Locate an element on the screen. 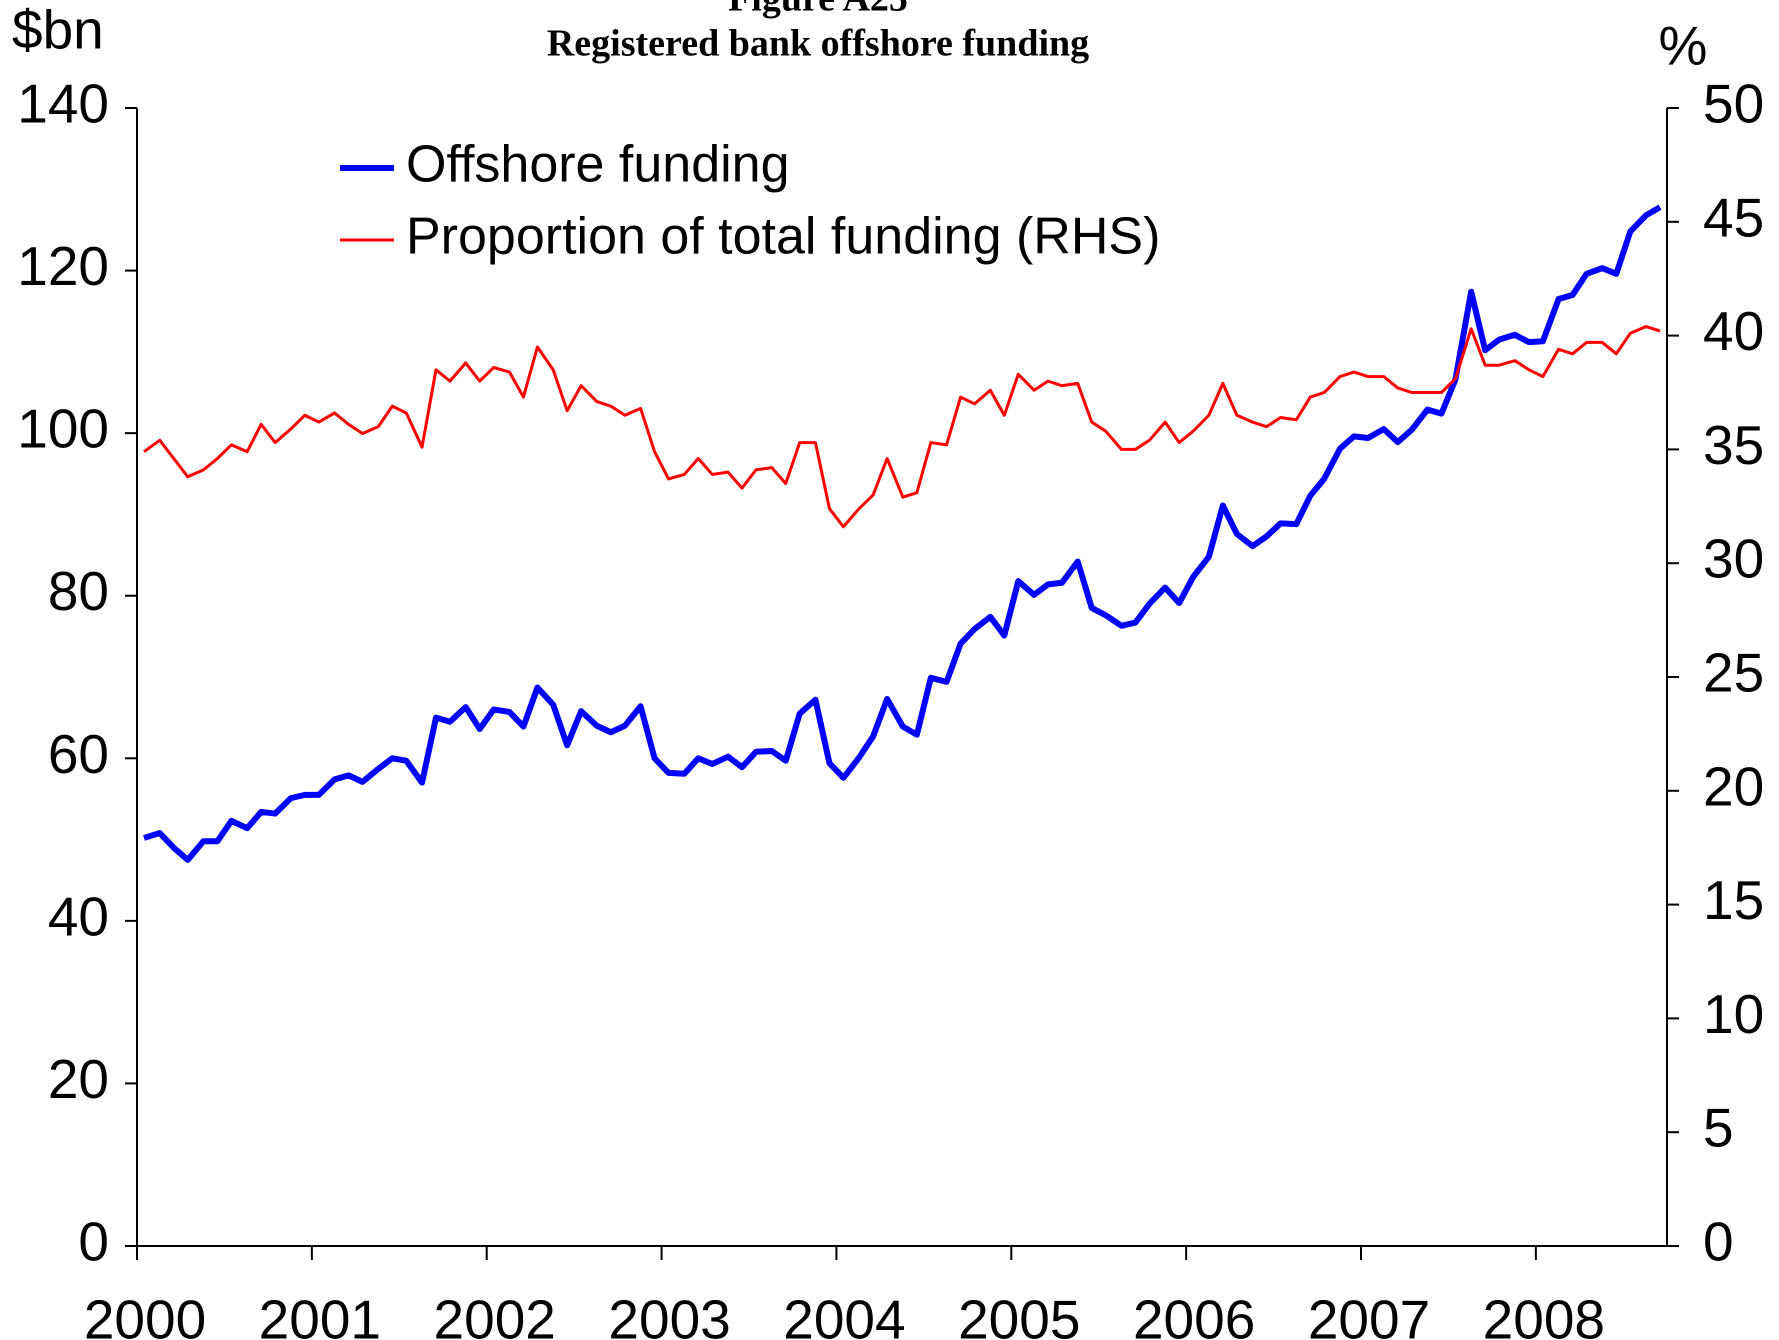  x-tick-label: 2008 is located at coordinates (1544, 1314).